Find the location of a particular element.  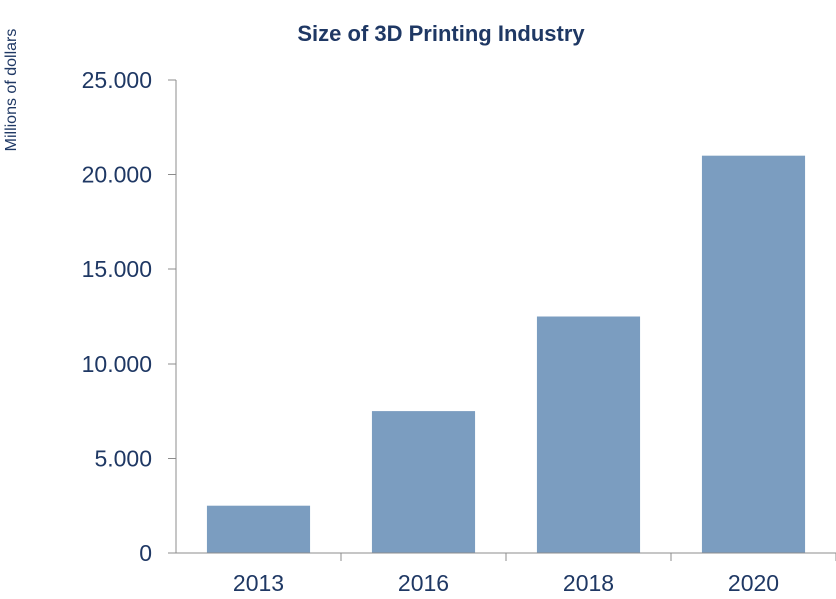

bar-2020 is located at coordinates (753, 354).